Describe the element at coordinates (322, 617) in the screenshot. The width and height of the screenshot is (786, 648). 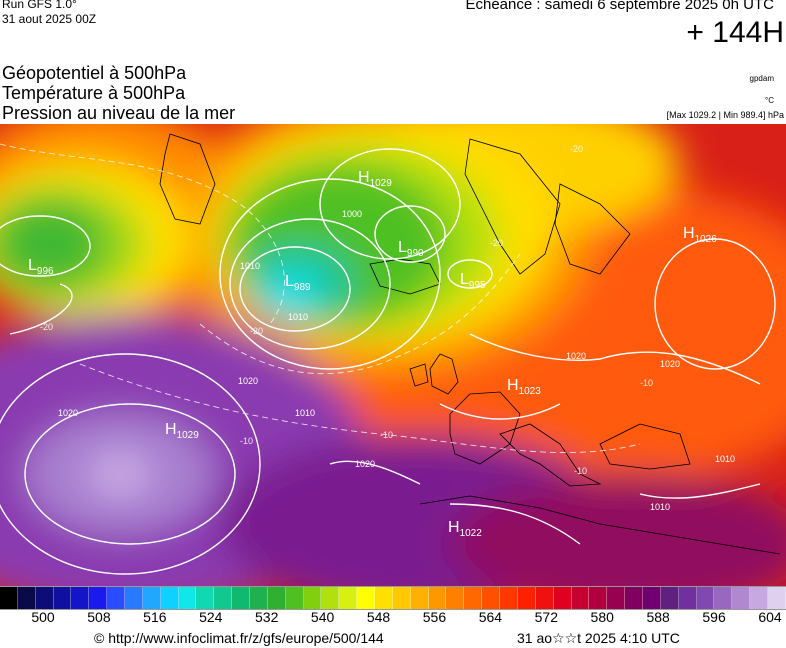
I see `colorbar-tick-label: 540` at that location.